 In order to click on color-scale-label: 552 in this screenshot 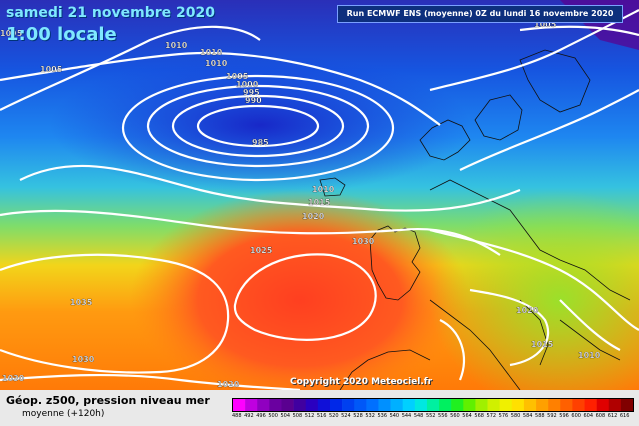, I will do `click(430, 416)`.